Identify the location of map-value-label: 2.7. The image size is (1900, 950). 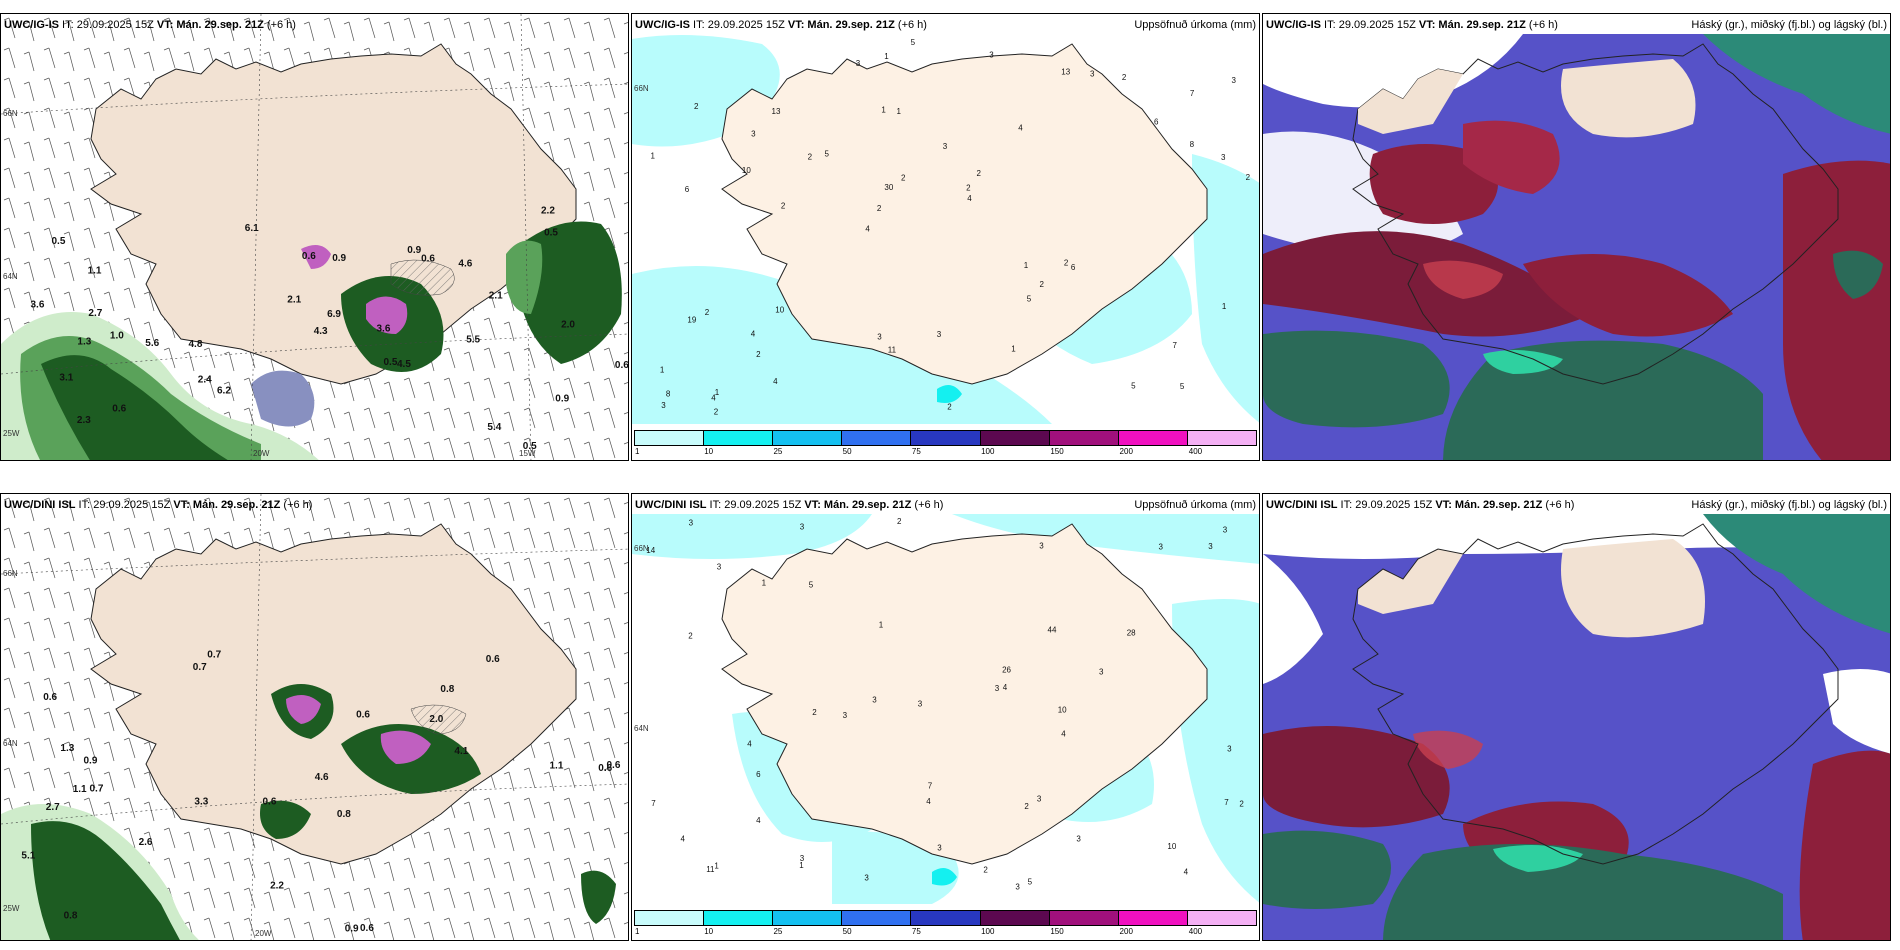
(53, 807).